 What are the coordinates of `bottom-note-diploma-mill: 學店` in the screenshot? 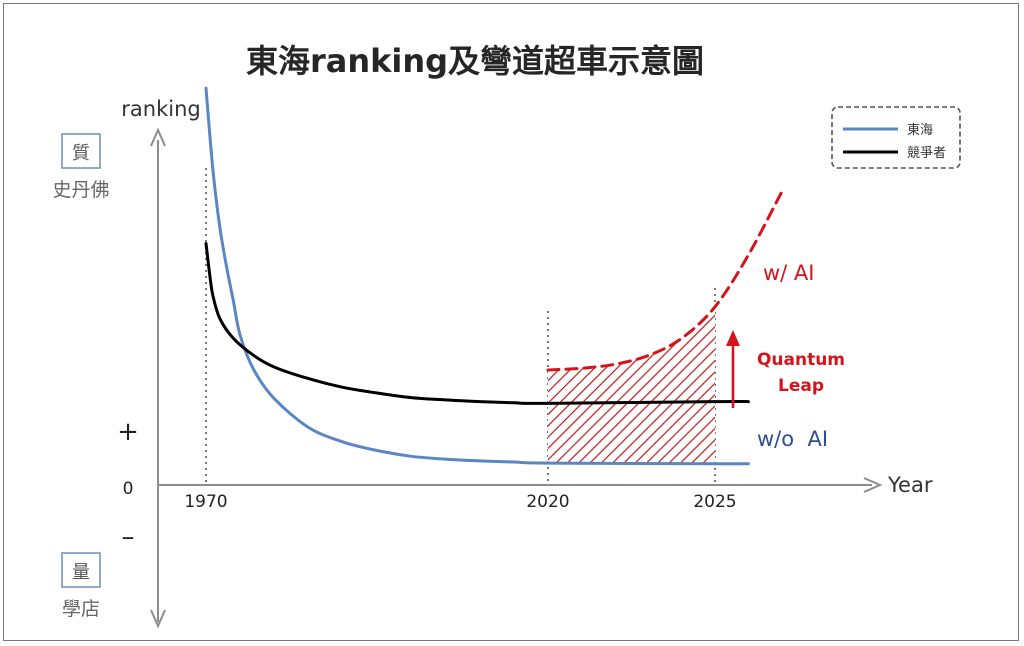 It's located at (81, 609).